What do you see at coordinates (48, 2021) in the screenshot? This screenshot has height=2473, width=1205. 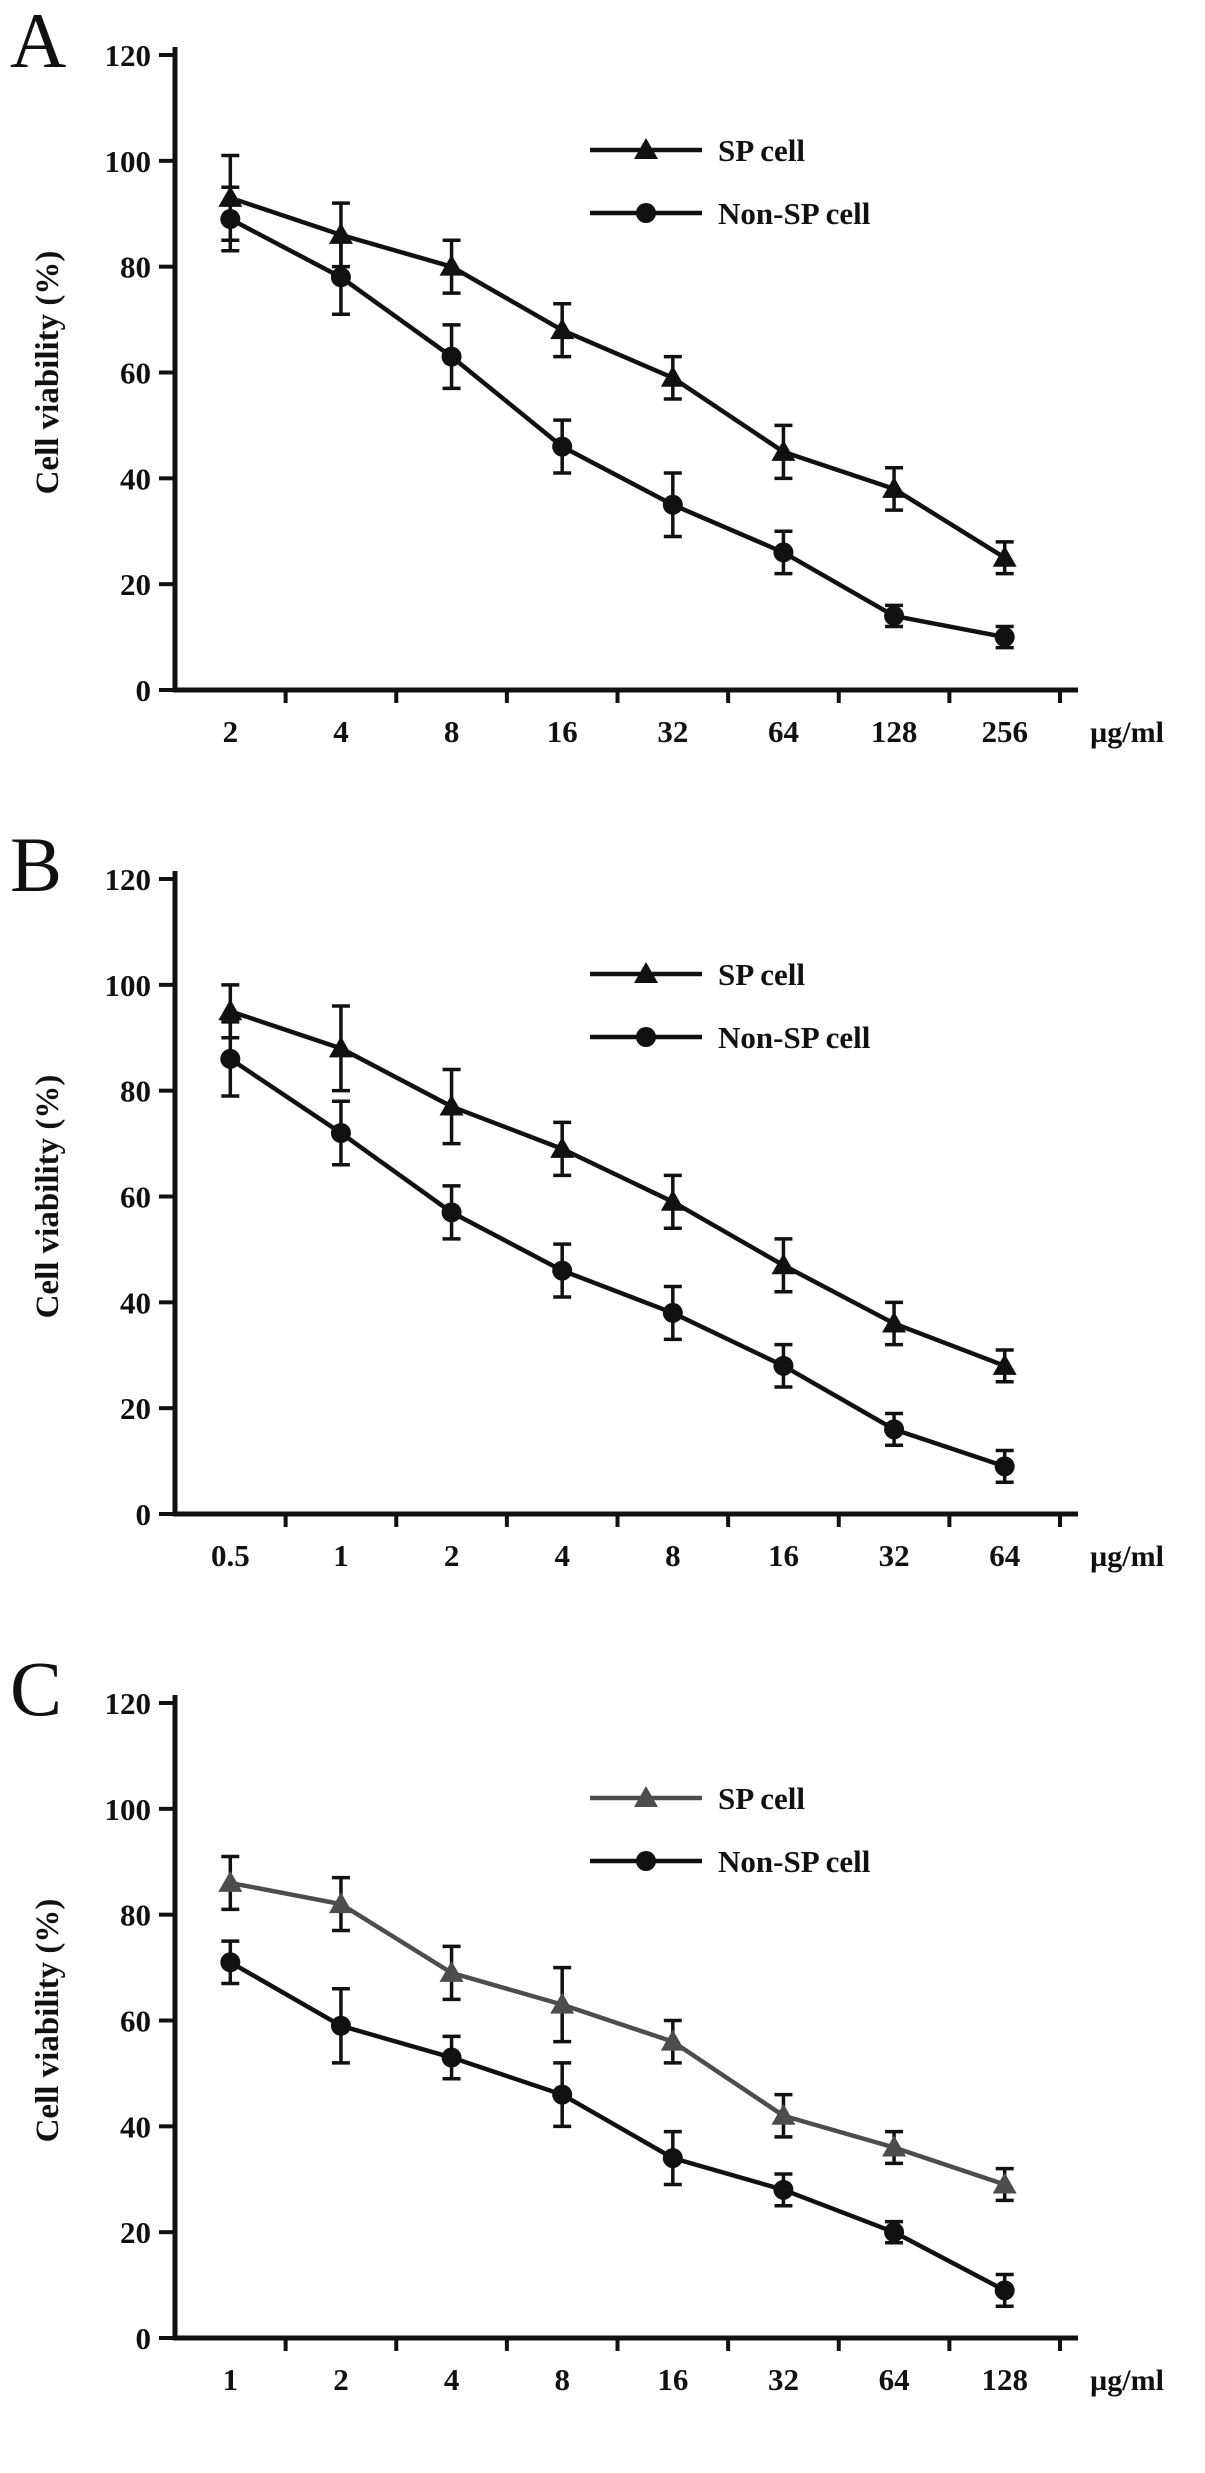 I see `y-axis-label: Cell viability (%)` at bounding box center [48, 2021].